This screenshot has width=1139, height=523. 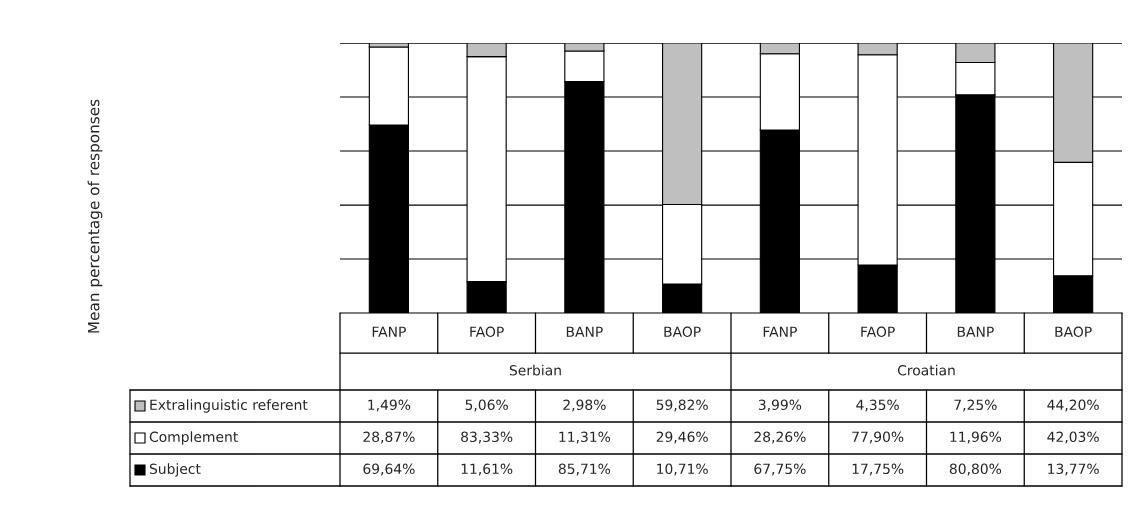 What do you see at coordinates (780, 437) in the screenshot?
I see `data-label: 28,26%` at bounding box center [780, 437].